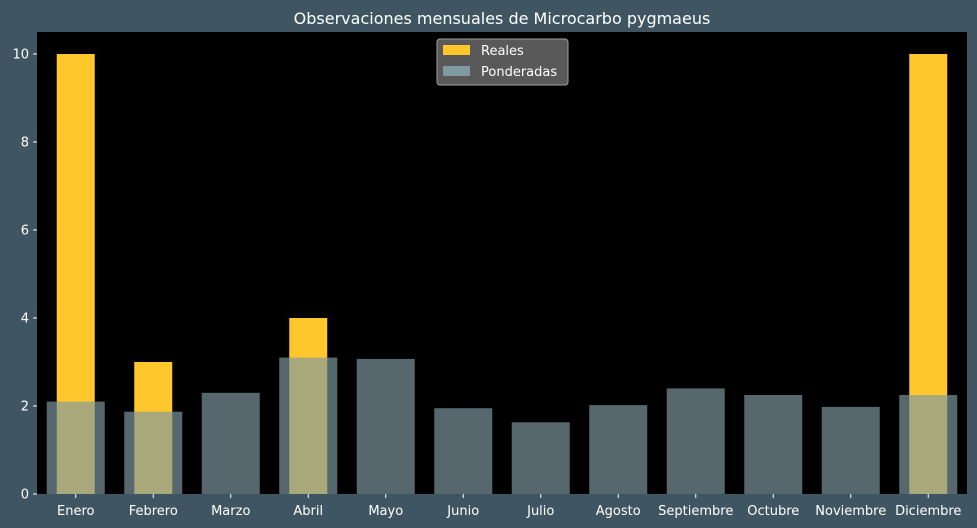  What do you see at coordinates (502, 51) in the screenshot?
I see `legend-label-reales: Reales` at bounding box center [502, 51].